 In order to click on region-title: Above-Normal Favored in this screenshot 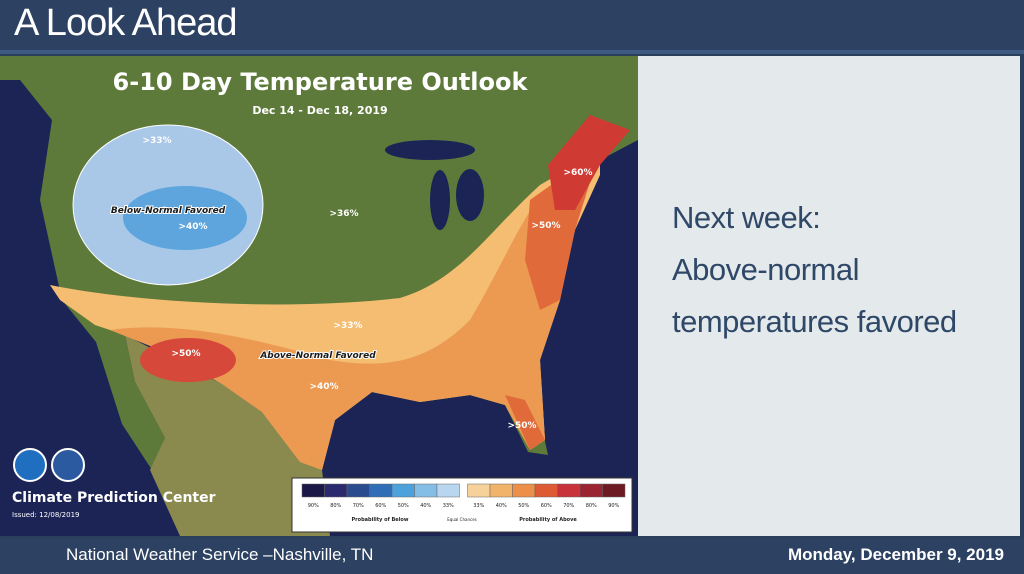, I will do `click(317, 356)`.